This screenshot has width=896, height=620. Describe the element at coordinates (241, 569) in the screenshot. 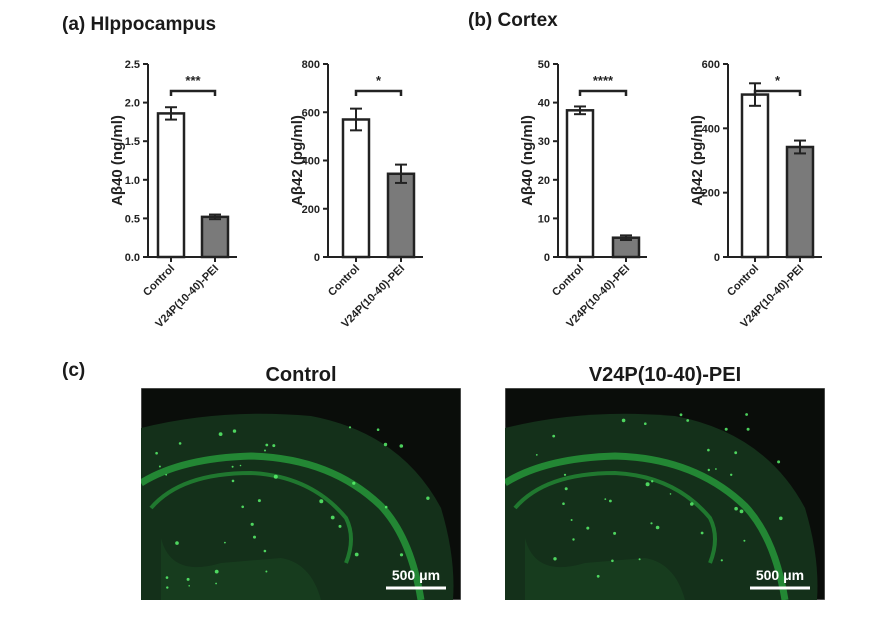

I see `thalamus-region` at that location.